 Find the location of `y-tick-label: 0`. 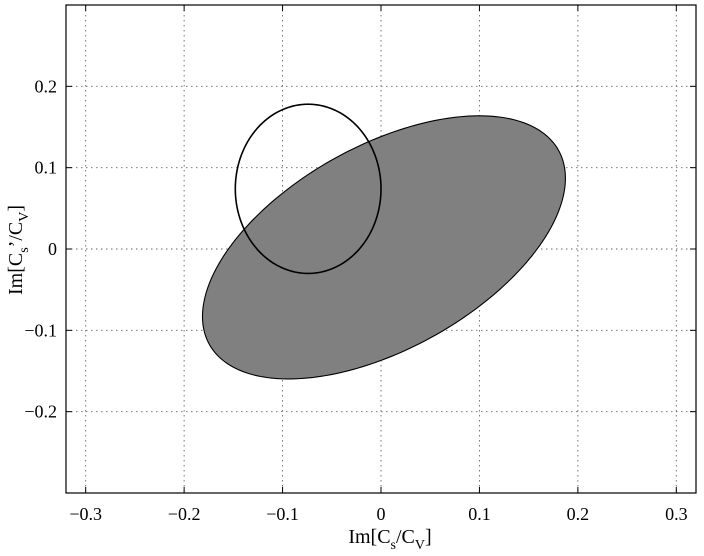

y-tick-label: 0 is located at coordinates (52, 249).